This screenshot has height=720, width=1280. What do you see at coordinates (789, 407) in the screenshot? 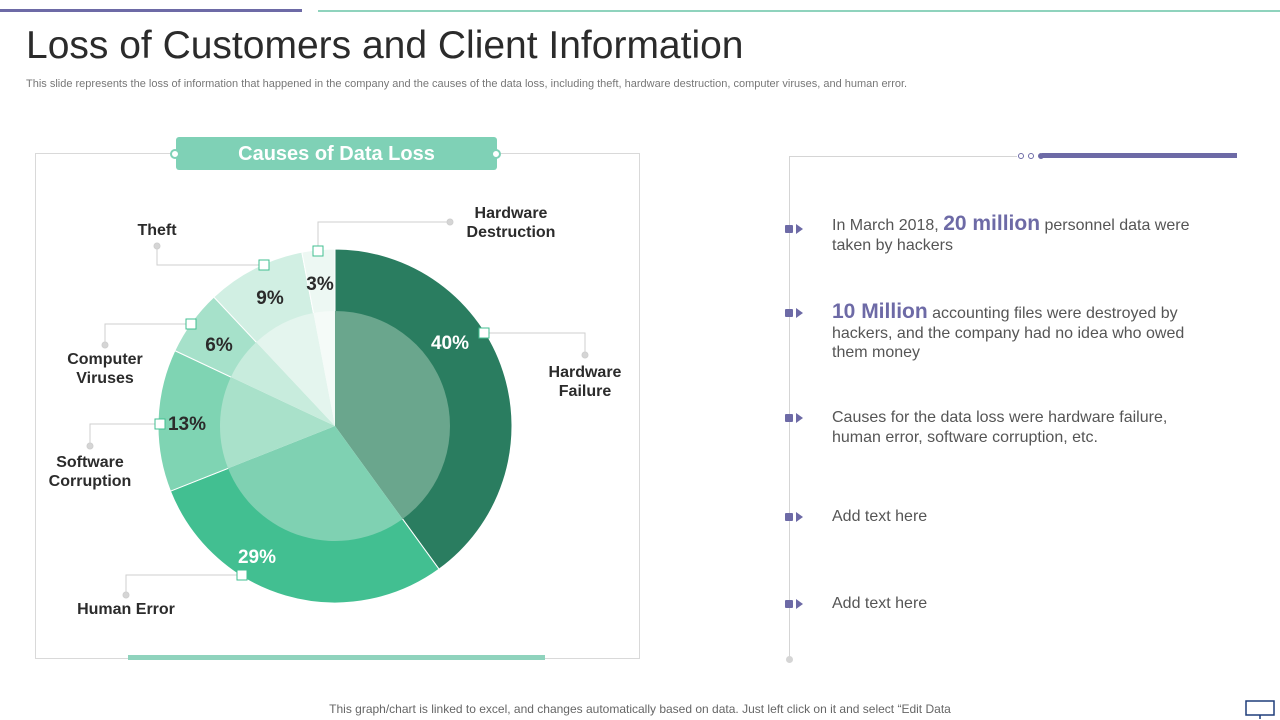
I see `timeline-vertical-line` at bounding box center [789, 407].